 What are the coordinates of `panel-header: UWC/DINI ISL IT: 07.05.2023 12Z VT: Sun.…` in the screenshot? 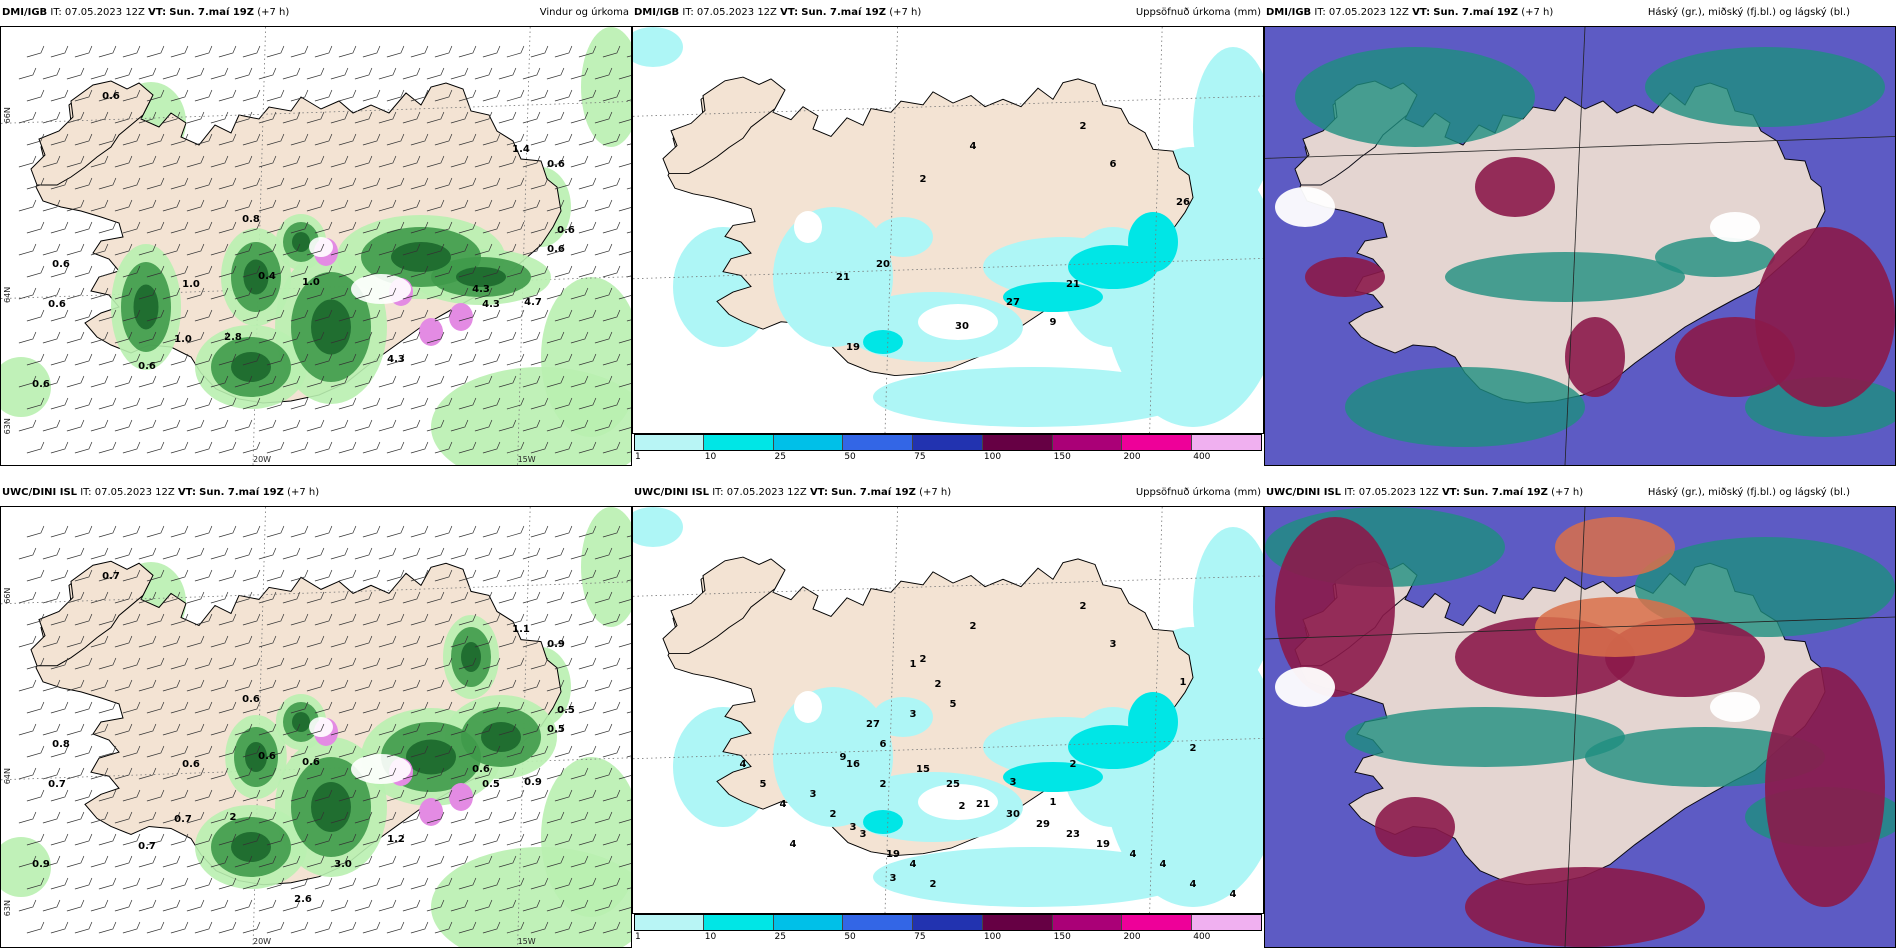 It's located at (948, 493).